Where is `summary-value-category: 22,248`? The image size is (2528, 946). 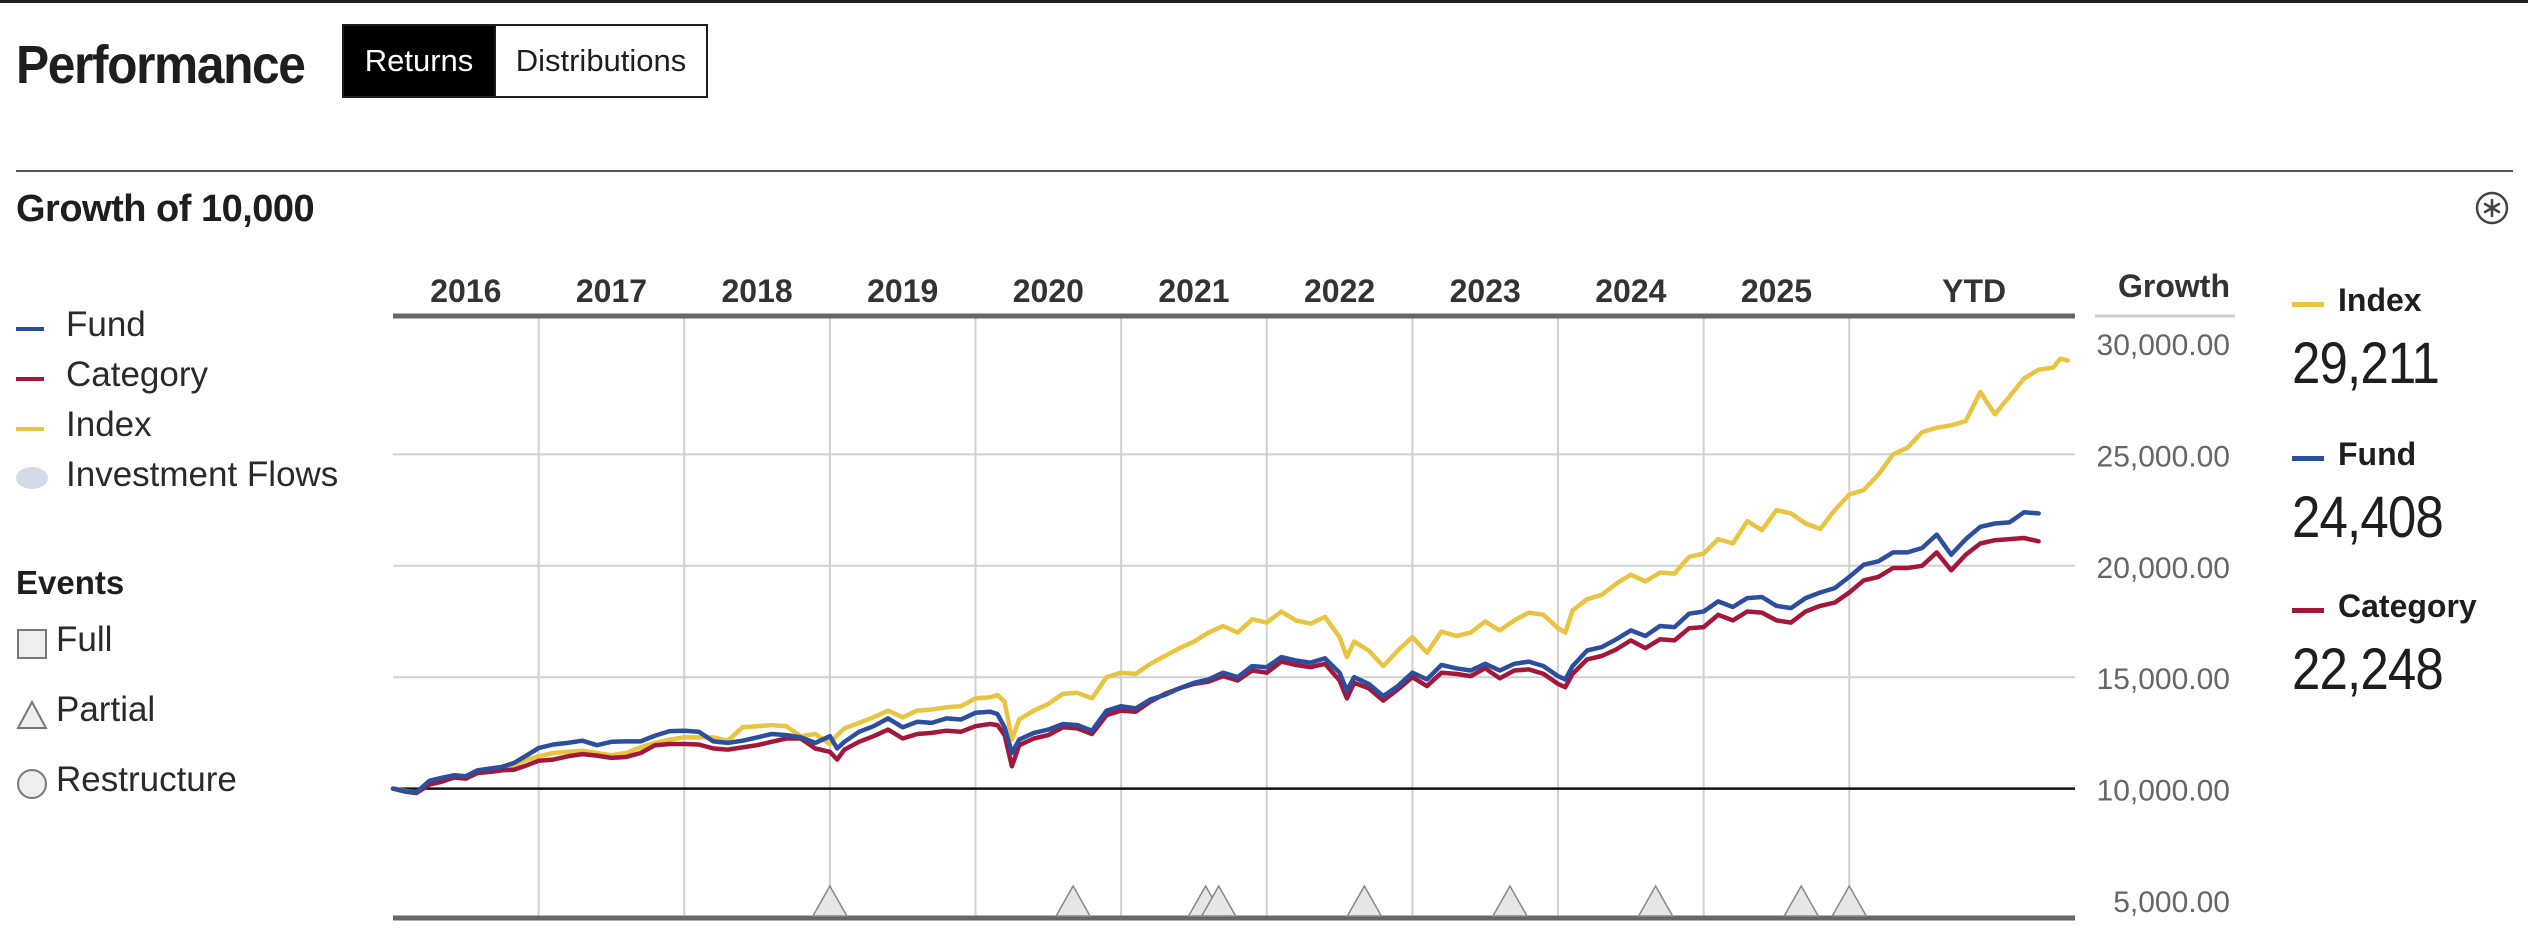
summary-value-category: 22,248 is located at coordinates (2368, 669).